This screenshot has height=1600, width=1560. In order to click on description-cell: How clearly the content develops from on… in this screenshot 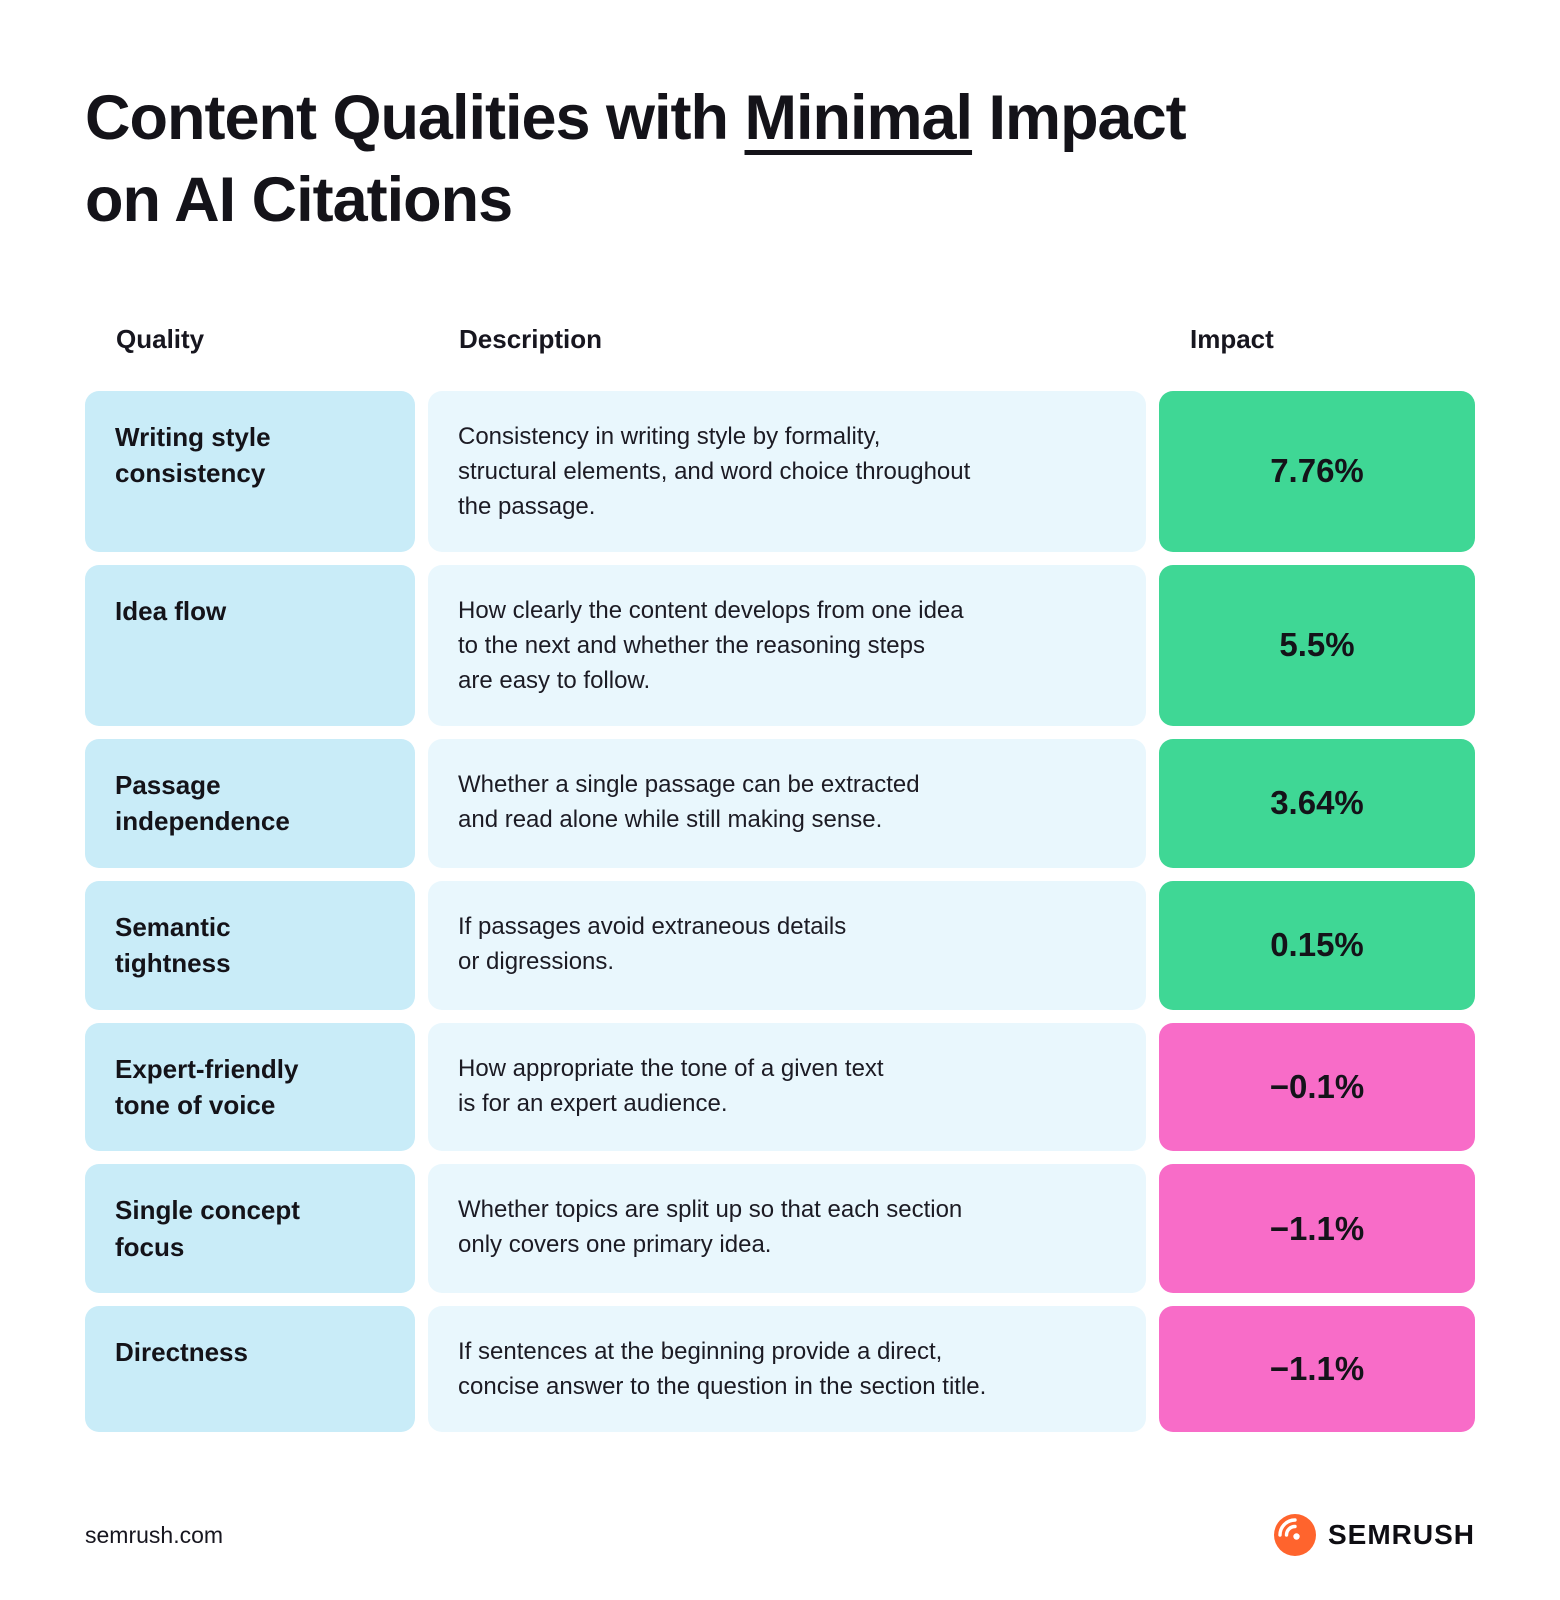, I will do `click(787, 645)`.